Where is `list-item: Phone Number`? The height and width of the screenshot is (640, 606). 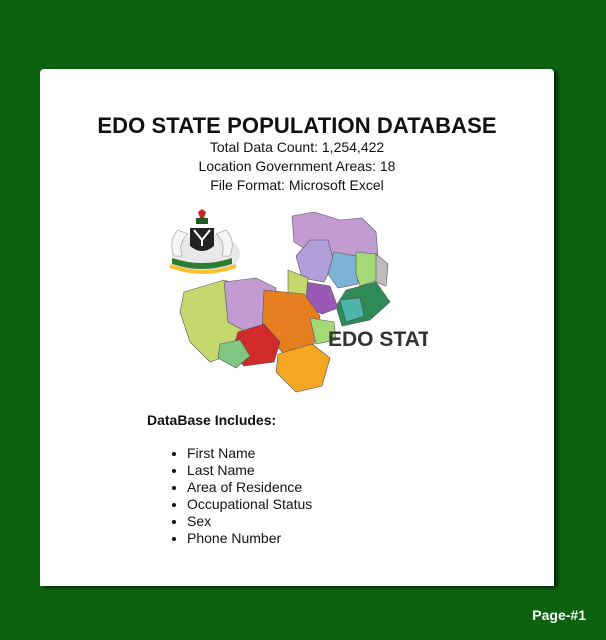
list-item: Phone Number is located at coordinates (249, 538).